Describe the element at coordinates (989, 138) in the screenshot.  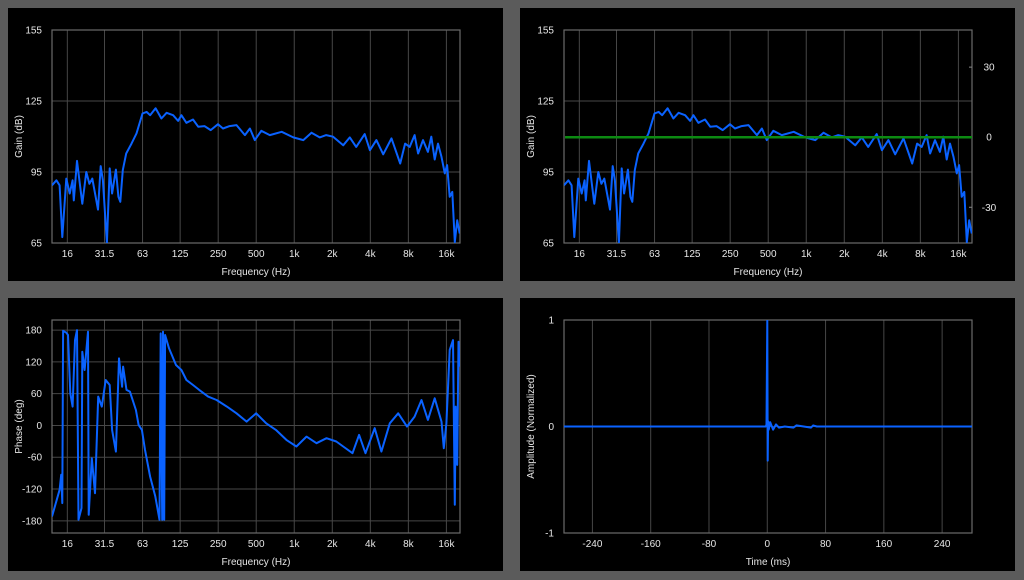
I see `y2-tick-label: 0` at that location.